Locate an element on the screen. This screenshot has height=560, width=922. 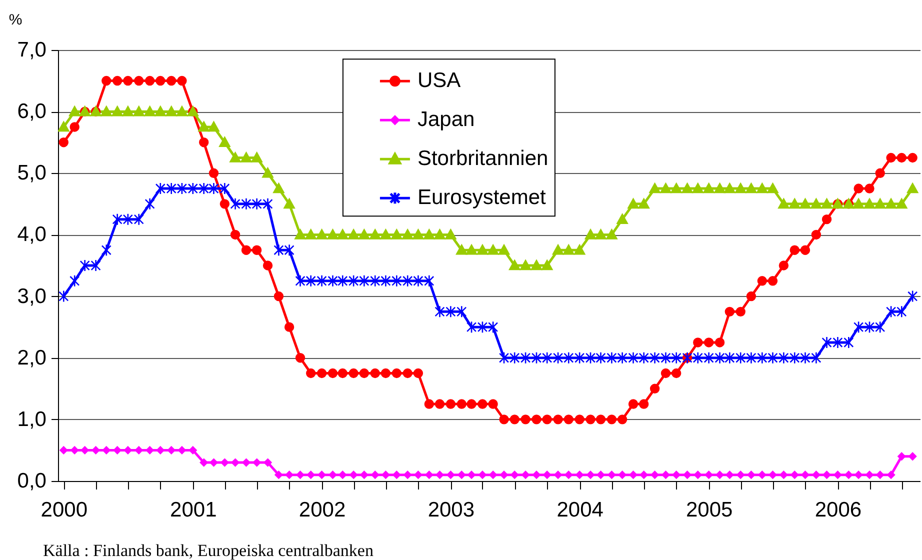
y-tick-label: 6,0 is located at coordinates (31, 112).